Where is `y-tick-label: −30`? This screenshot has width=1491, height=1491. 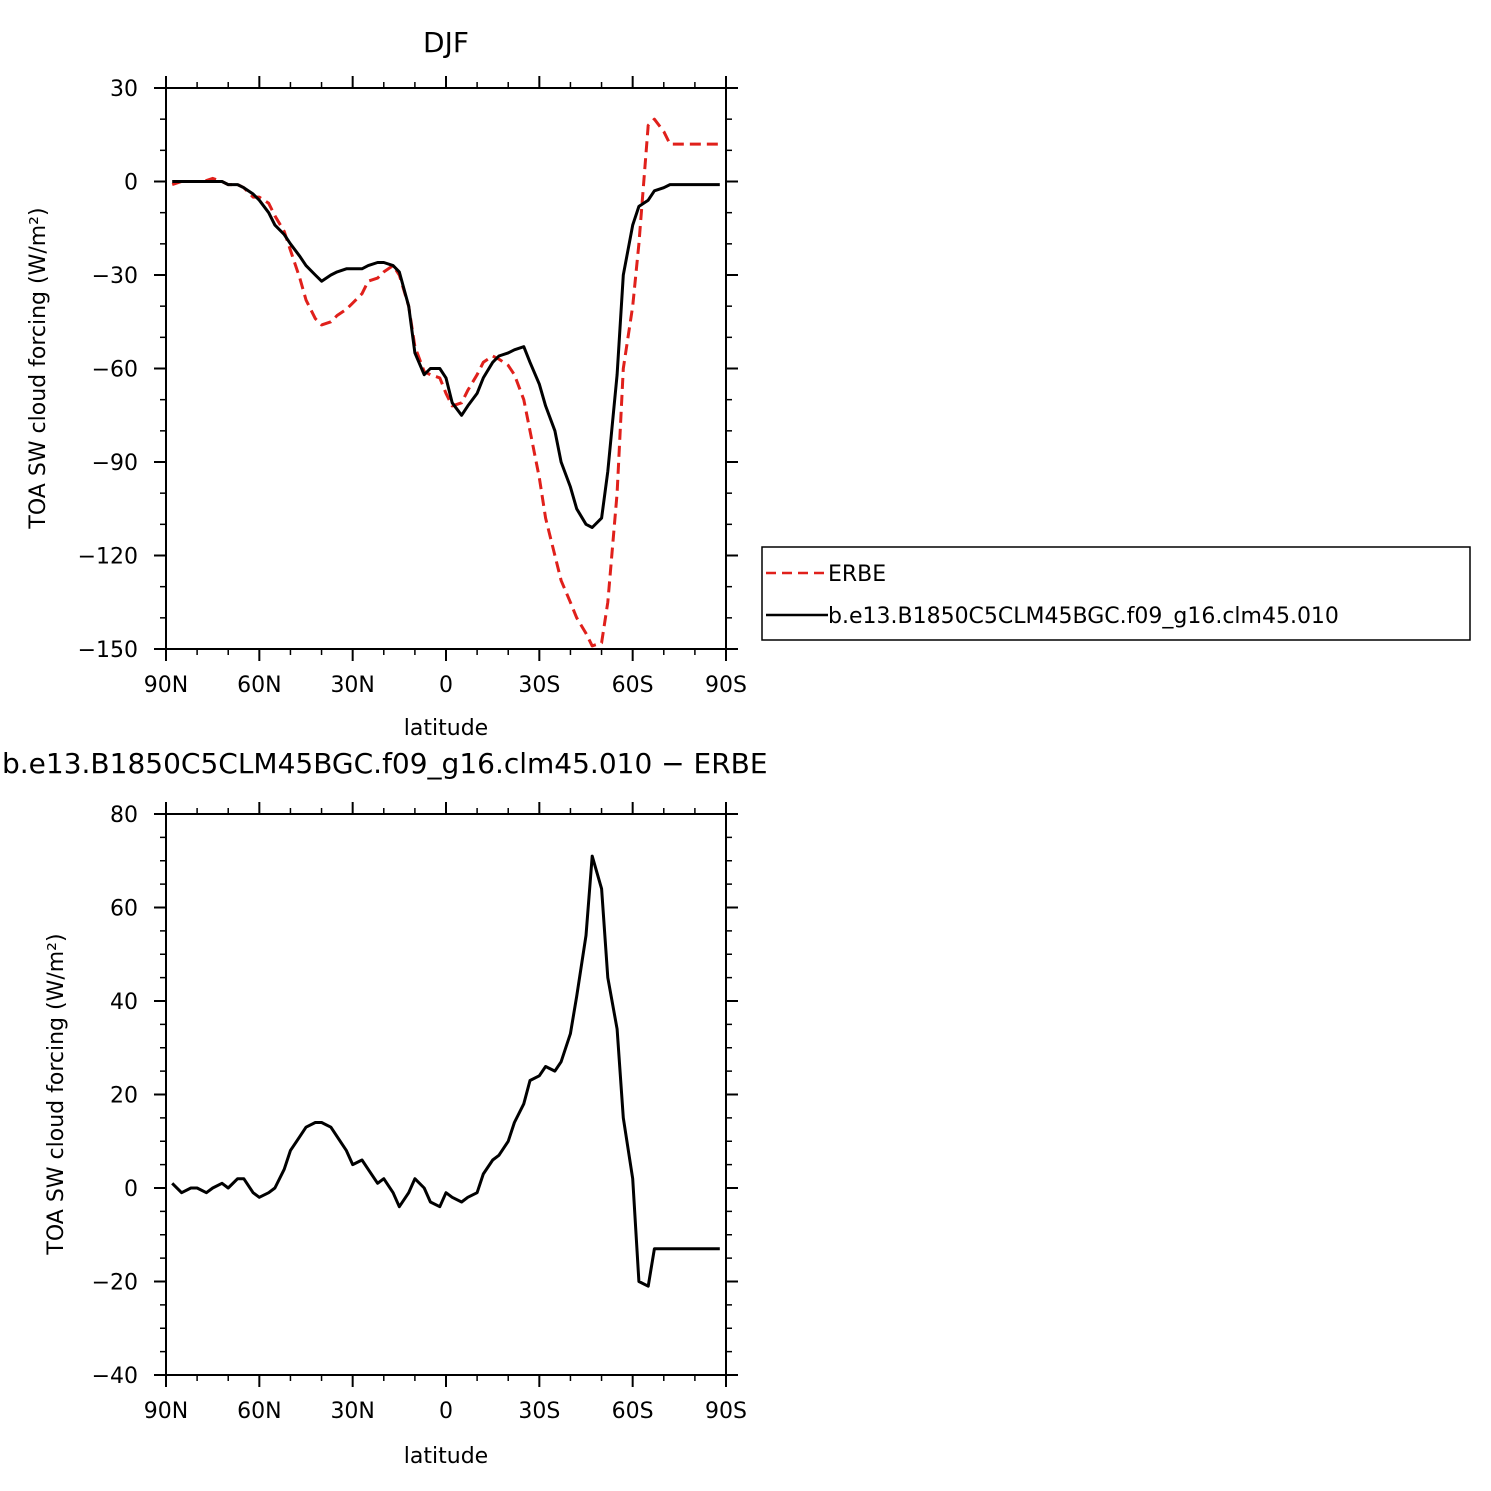
y-tick-label: −30 is located at coordinates (115, 276).